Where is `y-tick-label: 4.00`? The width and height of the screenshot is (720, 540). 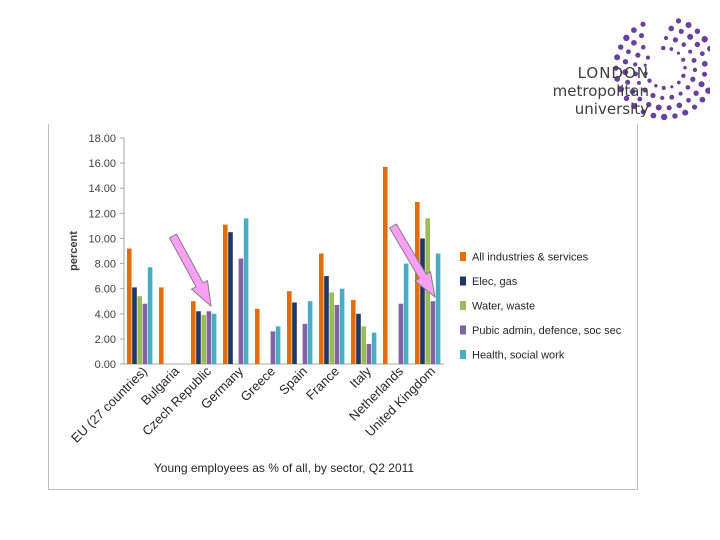 y-tick-label: 4.00 is located at coordinates (105, 315).